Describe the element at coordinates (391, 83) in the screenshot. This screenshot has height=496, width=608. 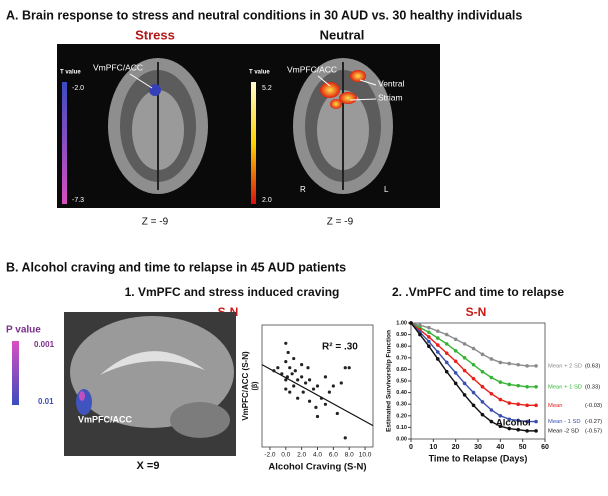
I see `roi-label: Ventral` at that location.